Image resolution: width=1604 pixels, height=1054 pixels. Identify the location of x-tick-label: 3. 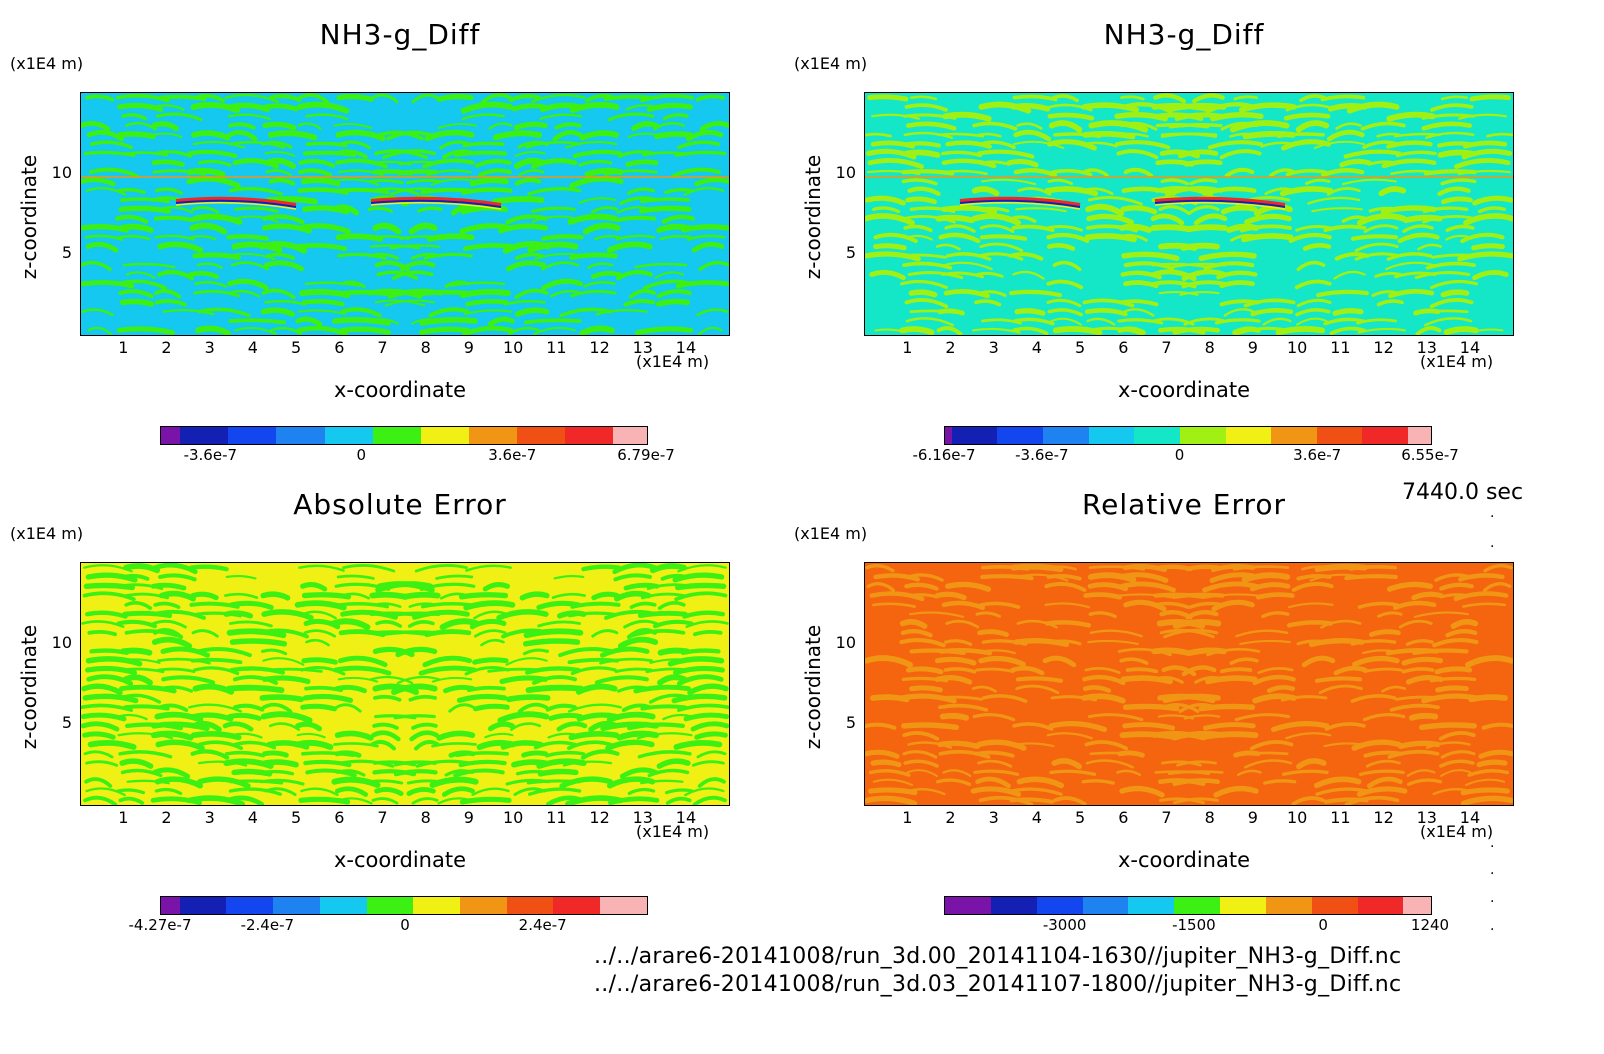
(993, 817).